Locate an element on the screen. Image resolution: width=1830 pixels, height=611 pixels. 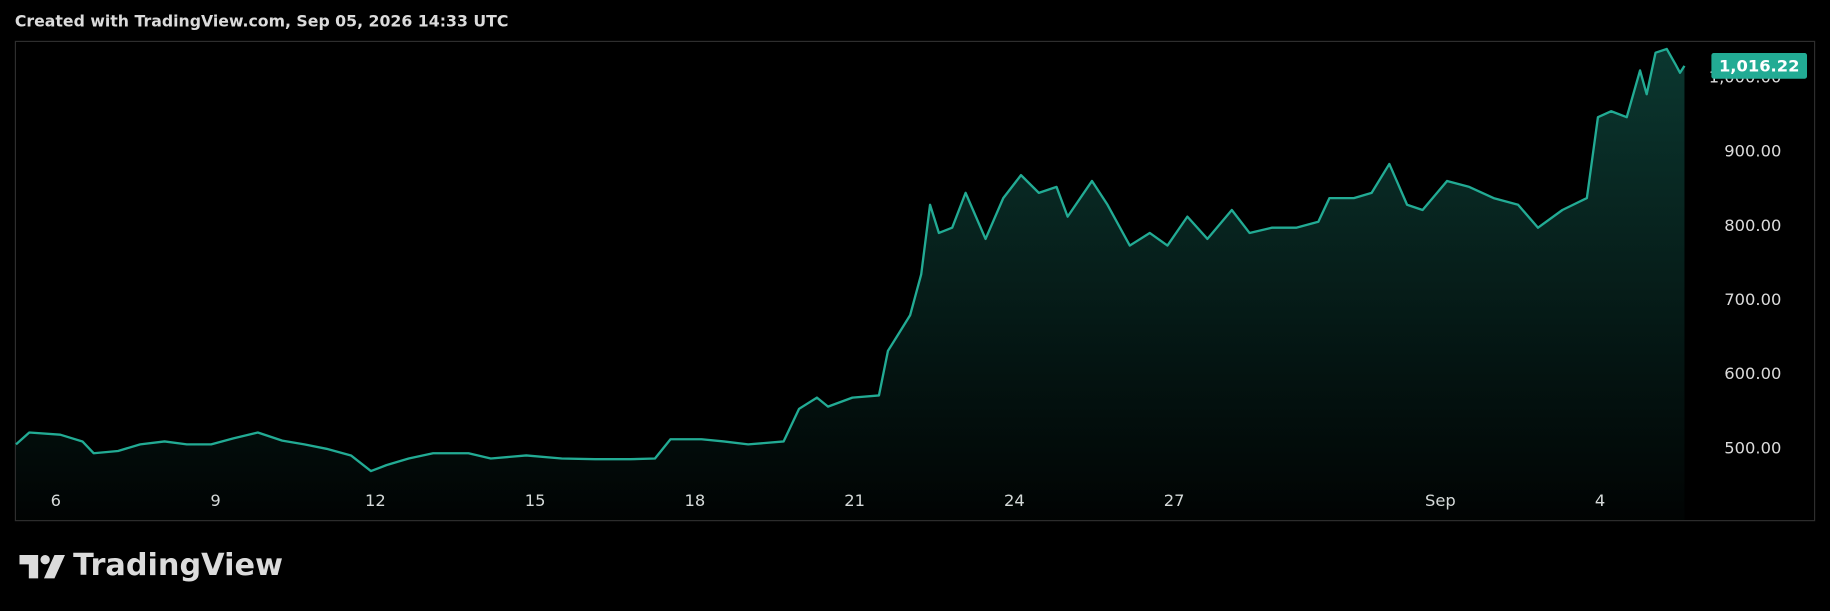
last-price-tag is located at coordinates (1759, 66).